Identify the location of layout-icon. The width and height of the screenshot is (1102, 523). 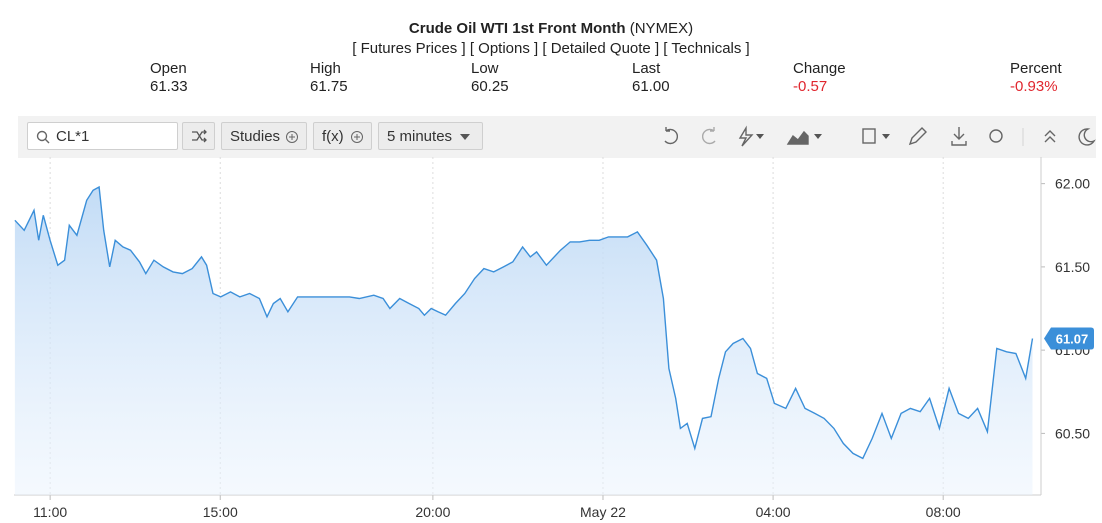
(869, 136).